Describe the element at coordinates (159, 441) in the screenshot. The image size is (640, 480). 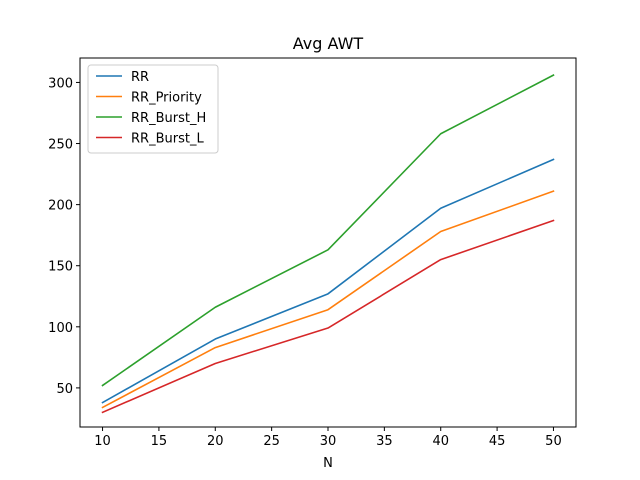
I see `x-tick-label: 15` at that location.